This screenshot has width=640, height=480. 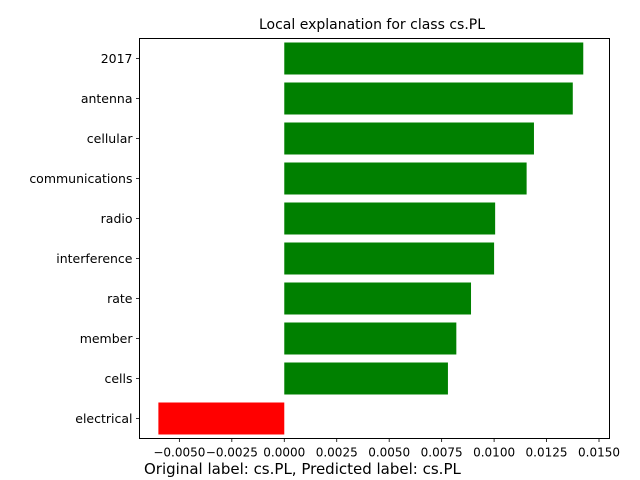 What do you see at coordinates (80, 178) in the screenshot?
I see `y-tick-label: communications` at bounding box center [80, 178].